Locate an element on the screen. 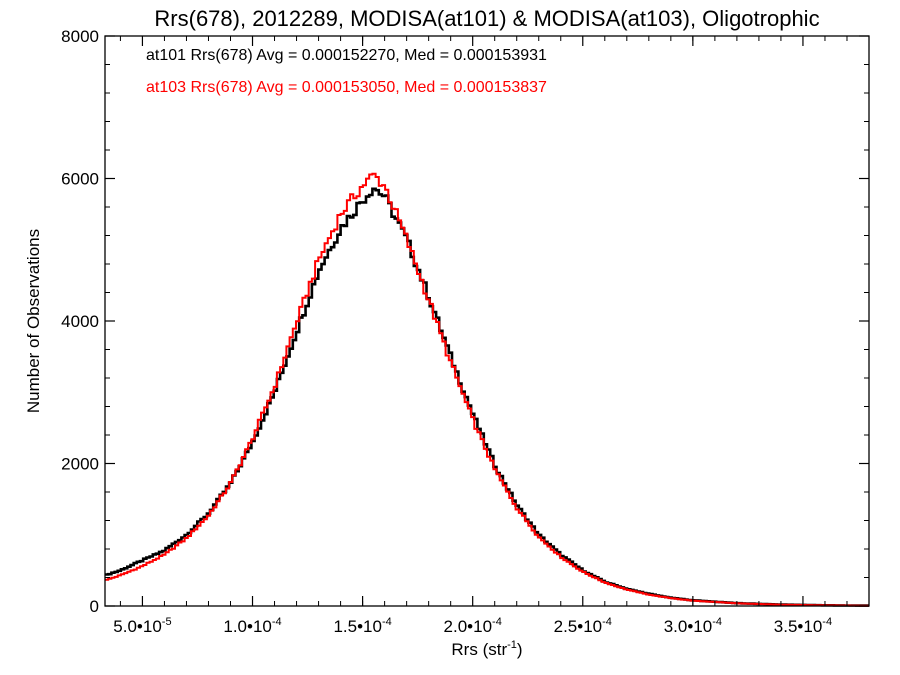  x-tick-label-3: 2.0•10-4 is located at coordinates (473, 626).